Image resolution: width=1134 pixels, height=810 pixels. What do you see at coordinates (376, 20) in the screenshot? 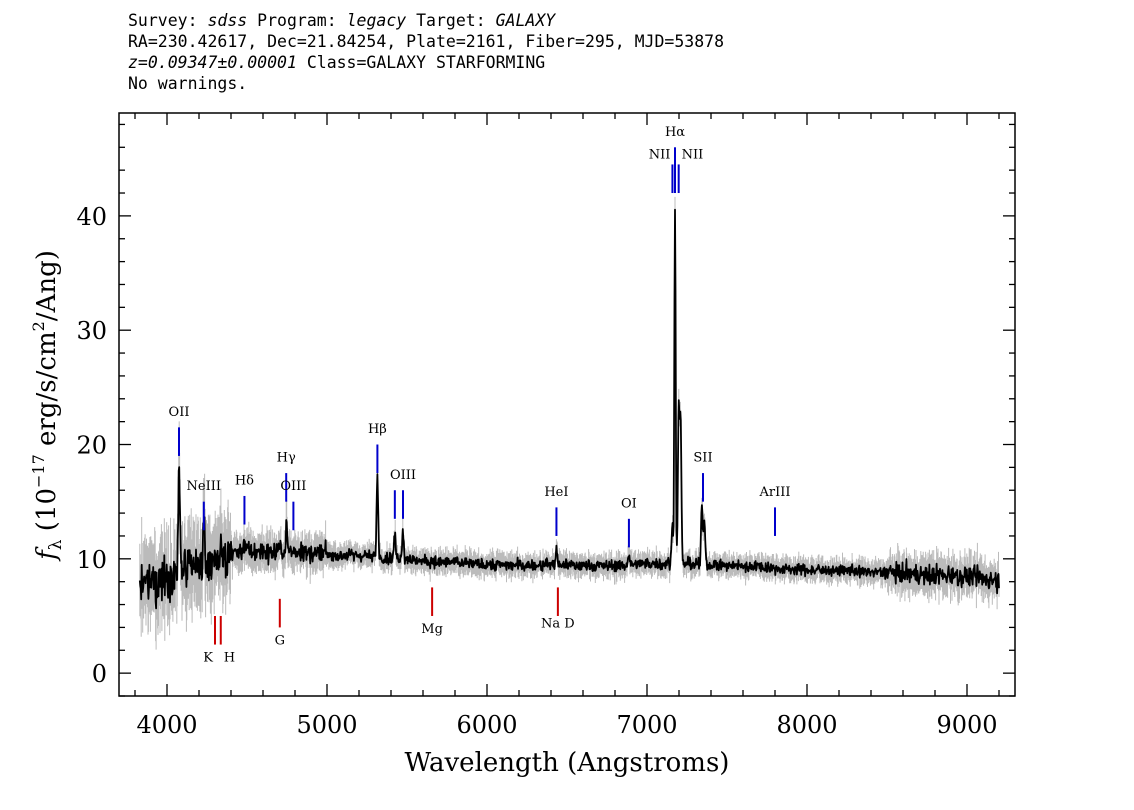
I see `program-value: legacy` at bounding box center [376, 20].